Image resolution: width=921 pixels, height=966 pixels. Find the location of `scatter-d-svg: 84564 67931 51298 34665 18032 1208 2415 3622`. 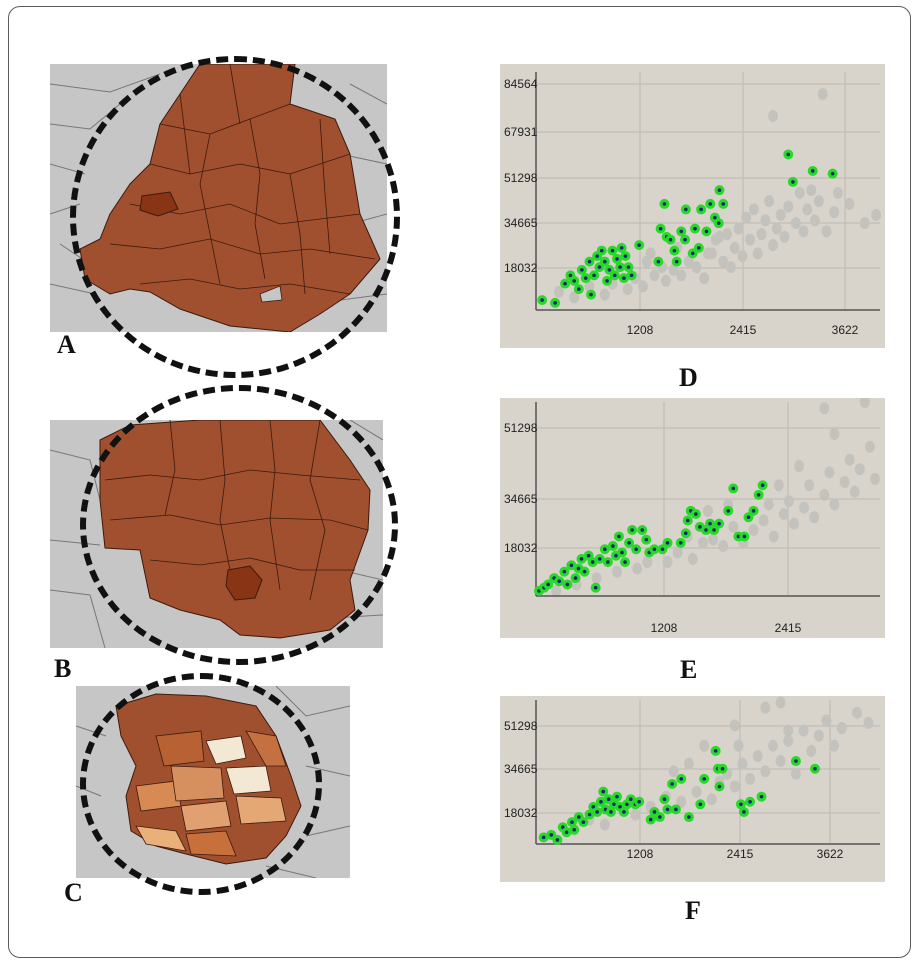

scatter-d-svg: 84564 67931 51298 34665 18032 1208 2415 3622 is located at coordinates (693, 204).